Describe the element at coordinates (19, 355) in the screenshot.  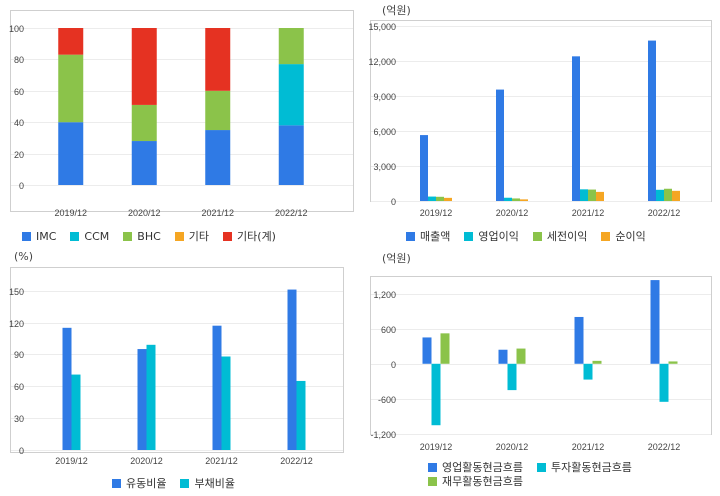
I see `chart3-ytick-label: 90` at that location.